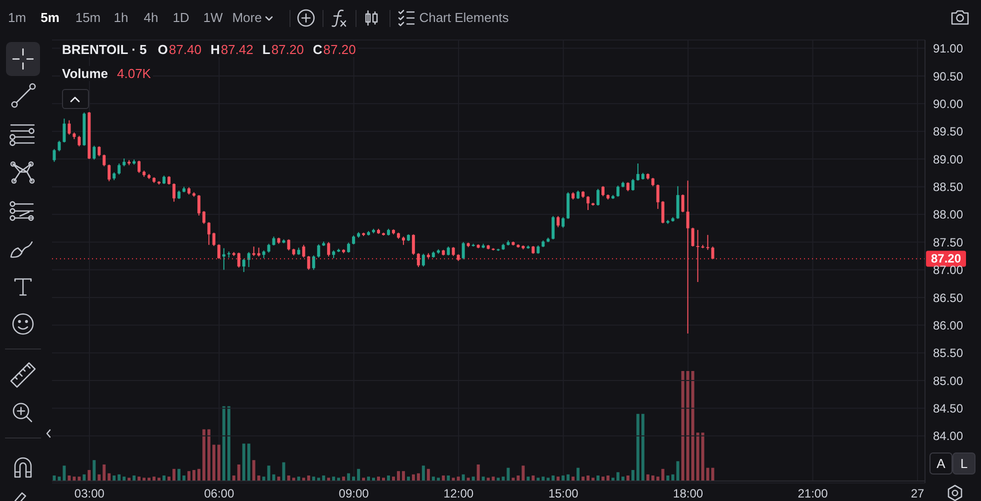 The width and height of the screenshot is (981, 501). I want to click on x-tick-label: 21:00, so click(813, 493).